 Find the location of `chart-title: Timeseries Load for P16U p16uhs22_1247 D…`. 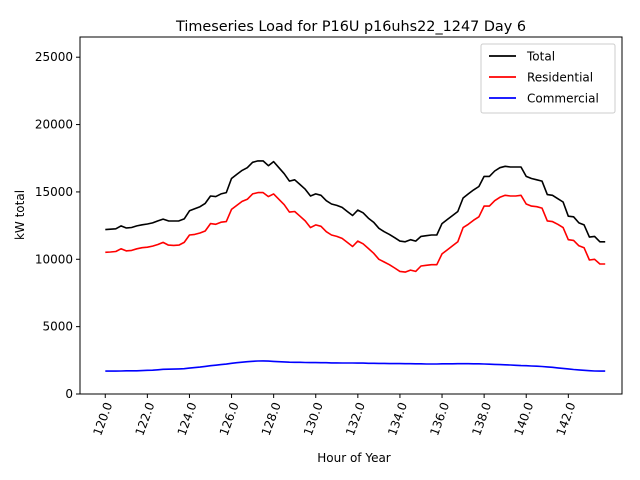

chart-title: Timeseries Load for P16U p16uhs22_1247 D… is located at coordinates (350, 27).